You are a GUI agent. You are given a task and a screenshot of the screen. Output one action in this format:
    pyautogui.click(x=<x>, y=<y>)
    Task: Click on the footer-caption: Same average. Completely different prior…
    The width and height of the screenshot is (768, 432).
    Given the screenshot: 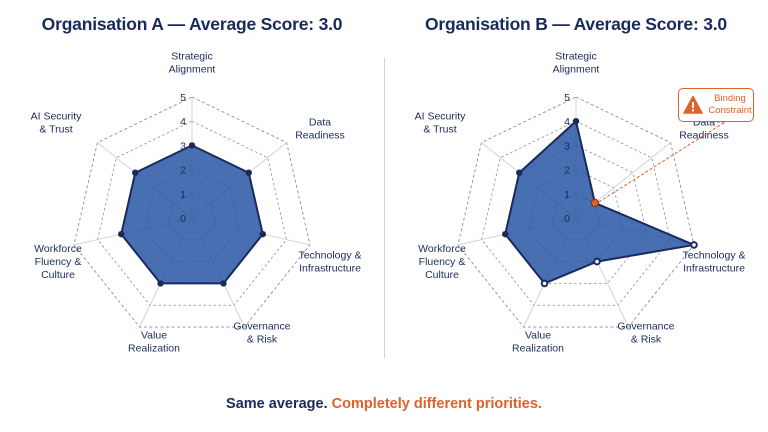 What is the action you would take?
    pyautogui.click(x=384, y=404)
    